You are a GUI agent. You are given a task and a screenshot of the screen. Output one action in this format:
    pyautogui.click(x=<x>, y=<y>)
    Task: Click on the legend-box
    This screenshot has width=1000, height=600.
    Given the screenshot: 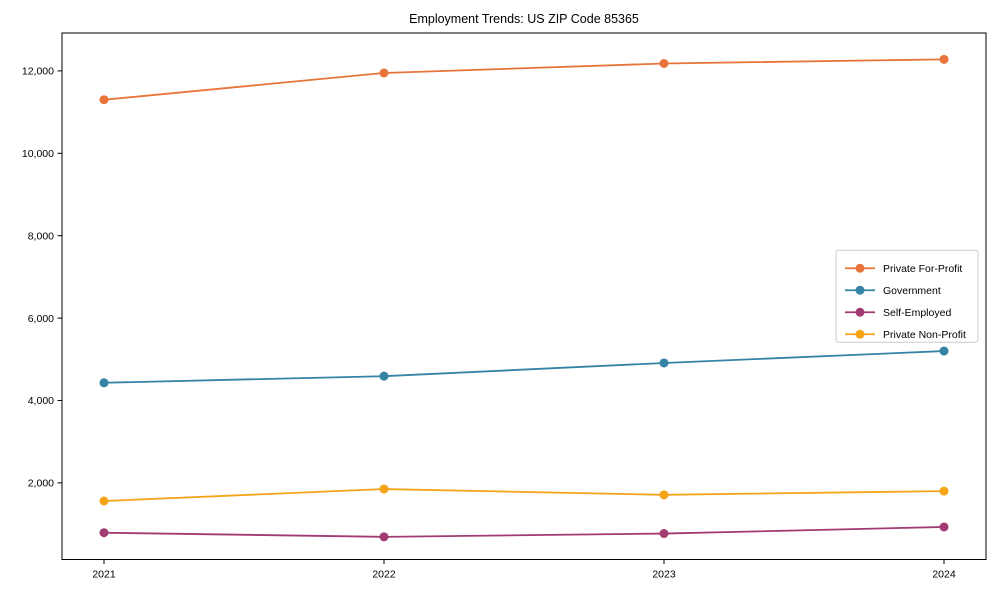 What is the action you would take?
    pyautogui.click(x=907, y=296)
    